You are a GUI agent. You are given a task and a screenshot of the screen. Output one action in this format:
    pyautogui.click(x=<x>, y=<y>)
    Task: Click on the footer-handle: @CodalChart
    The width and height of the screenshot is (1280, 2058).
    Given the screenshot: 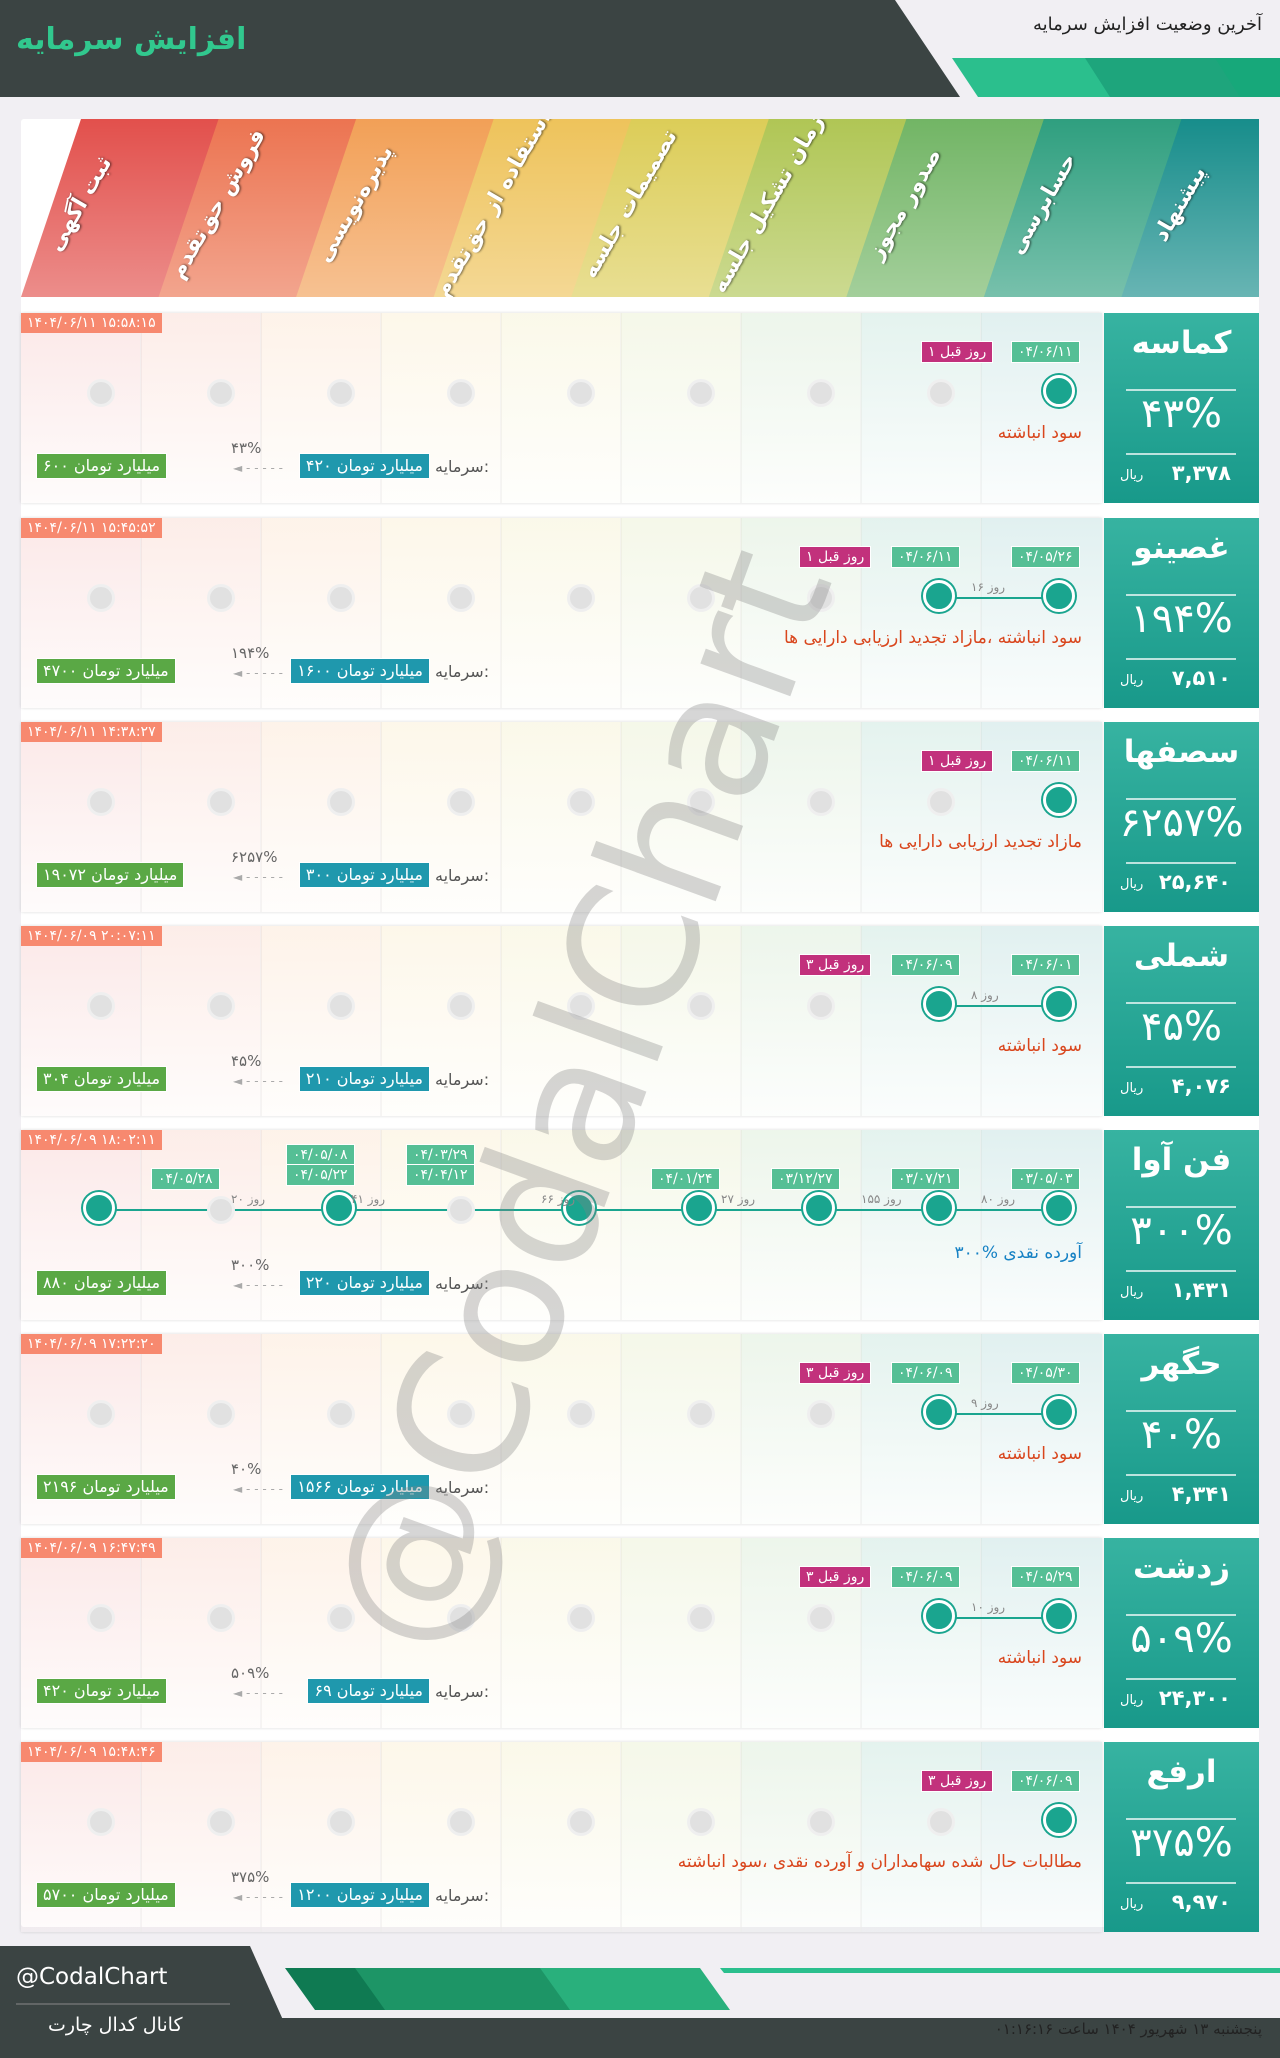 What is the action you would take?
    pyautogui.click(x=92, y=1977)
    